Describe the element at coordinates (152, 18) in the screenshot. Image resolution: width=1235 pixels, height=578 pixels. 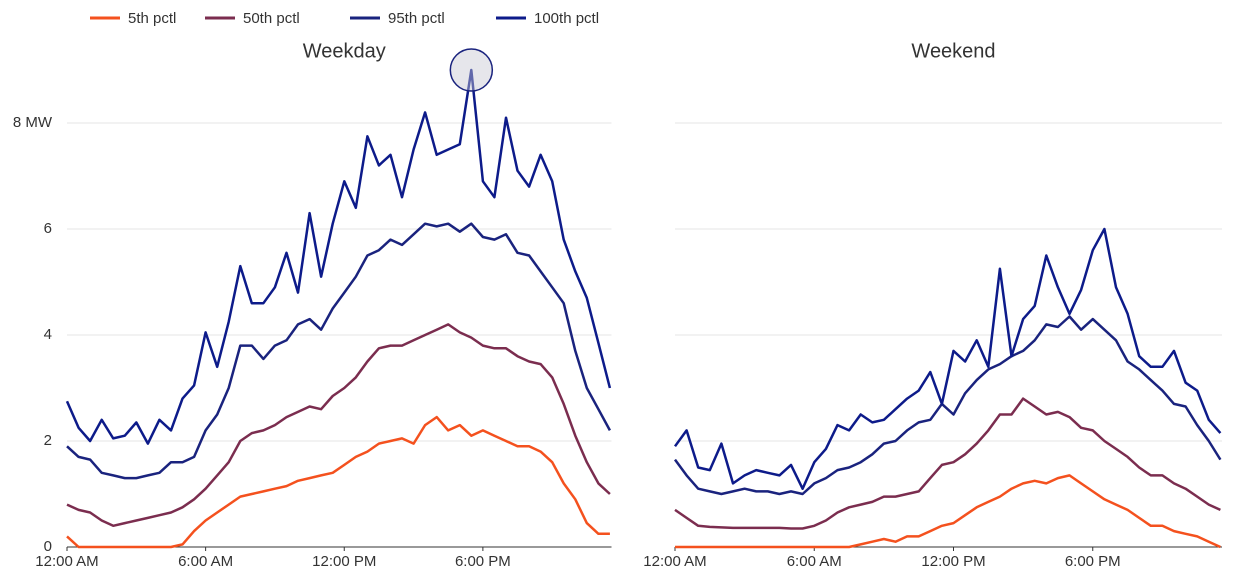
I see `legend-label: 5th pctl` at that location.